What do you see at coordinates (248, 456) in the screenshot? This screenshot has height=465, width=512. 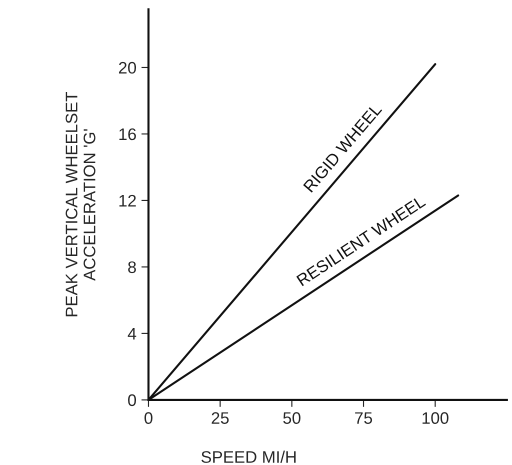 I see `x-axis-title: SPEED MI/H` at bounding box center [248, 456].